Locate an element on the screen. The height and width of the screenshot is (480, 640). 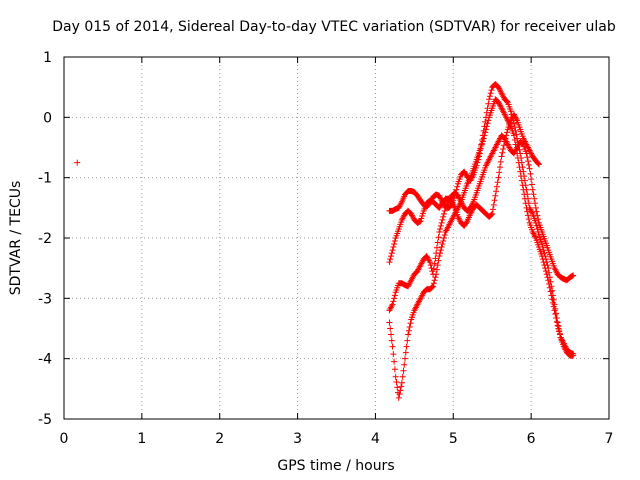
y-tick-label: -1 is located at coordinates (45, 179).